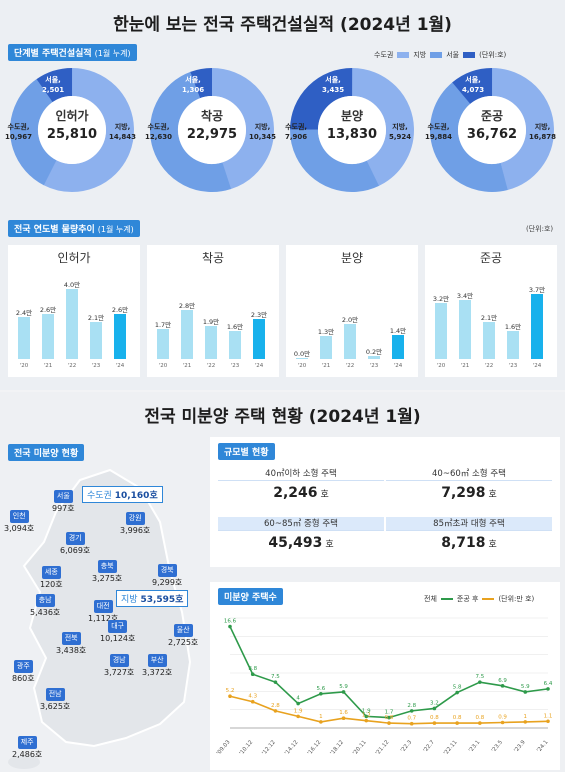 This screenshot has width=565, height=772. What do you see at coordinates (479, 599) in the screenshot?
I see `trend-legend: 전체 준공 후 (단위:만 호)` at bounding box center [479, 599].